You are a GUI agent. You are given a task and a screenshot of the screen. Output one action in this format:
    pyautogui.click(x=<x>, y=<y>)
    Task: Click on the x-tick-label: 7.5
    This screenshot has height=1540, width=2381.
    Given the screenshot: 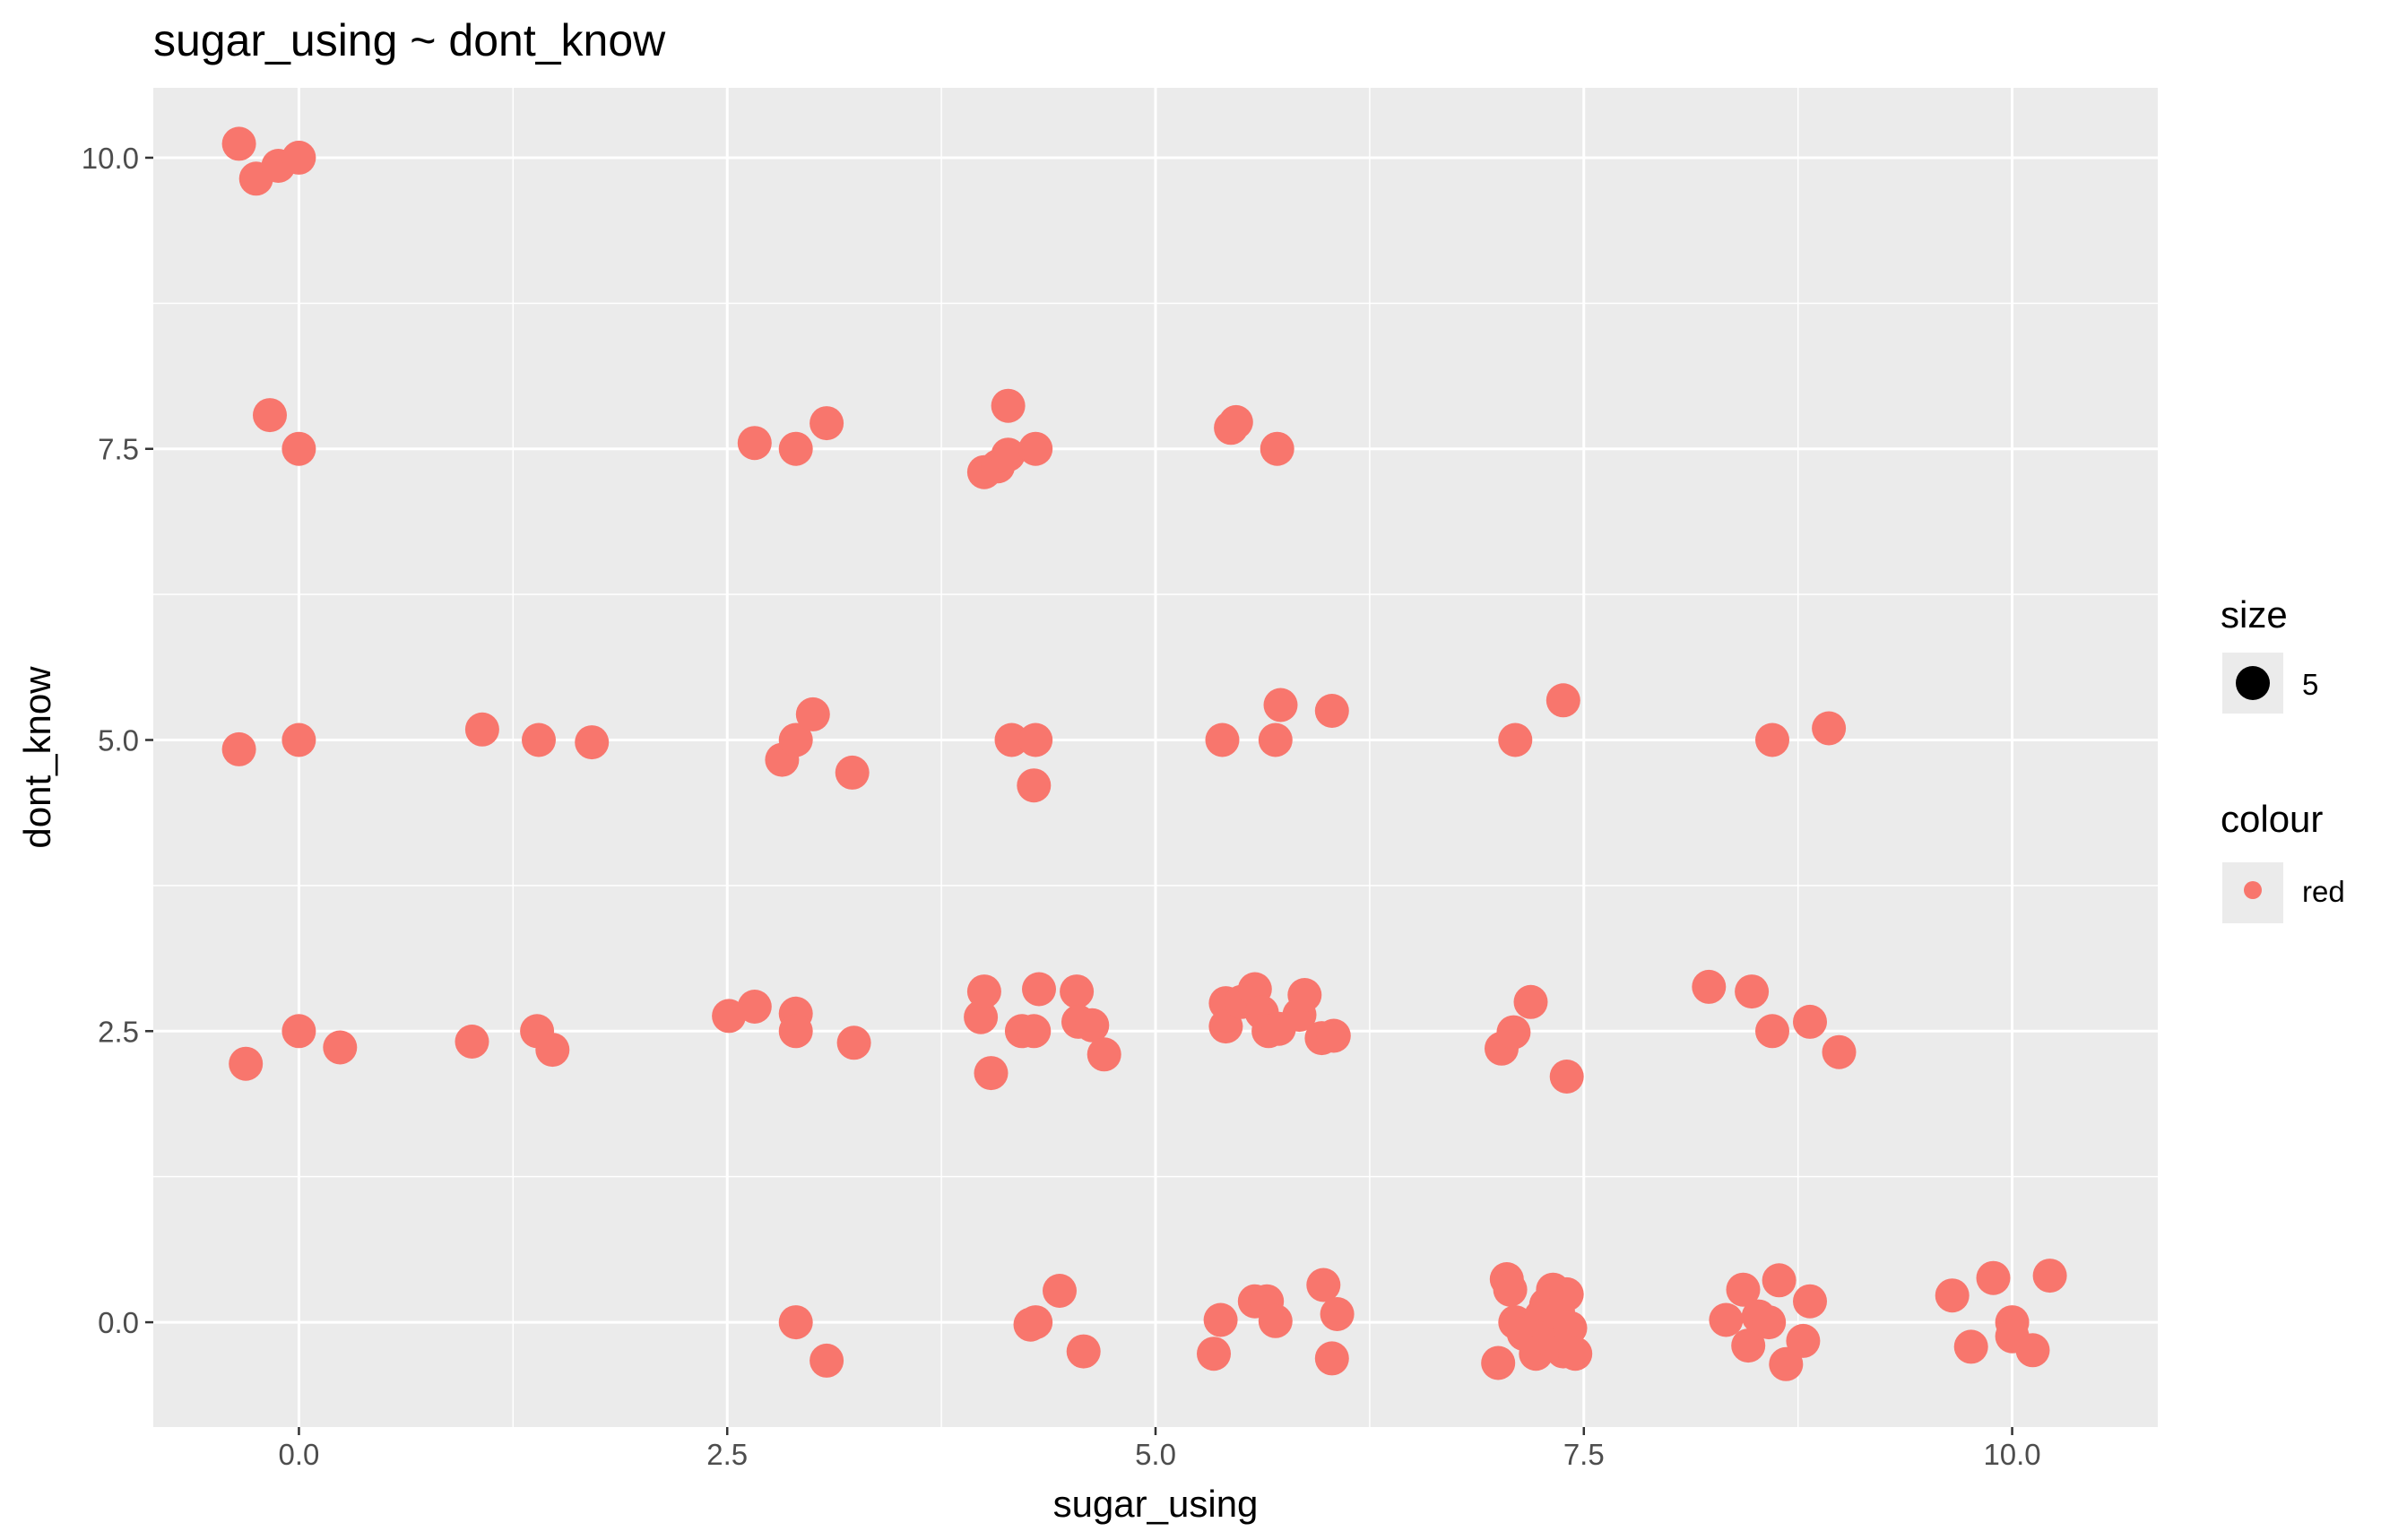 What is the action you would take?
    pyautogui.click(x=1584, y=1454)
    